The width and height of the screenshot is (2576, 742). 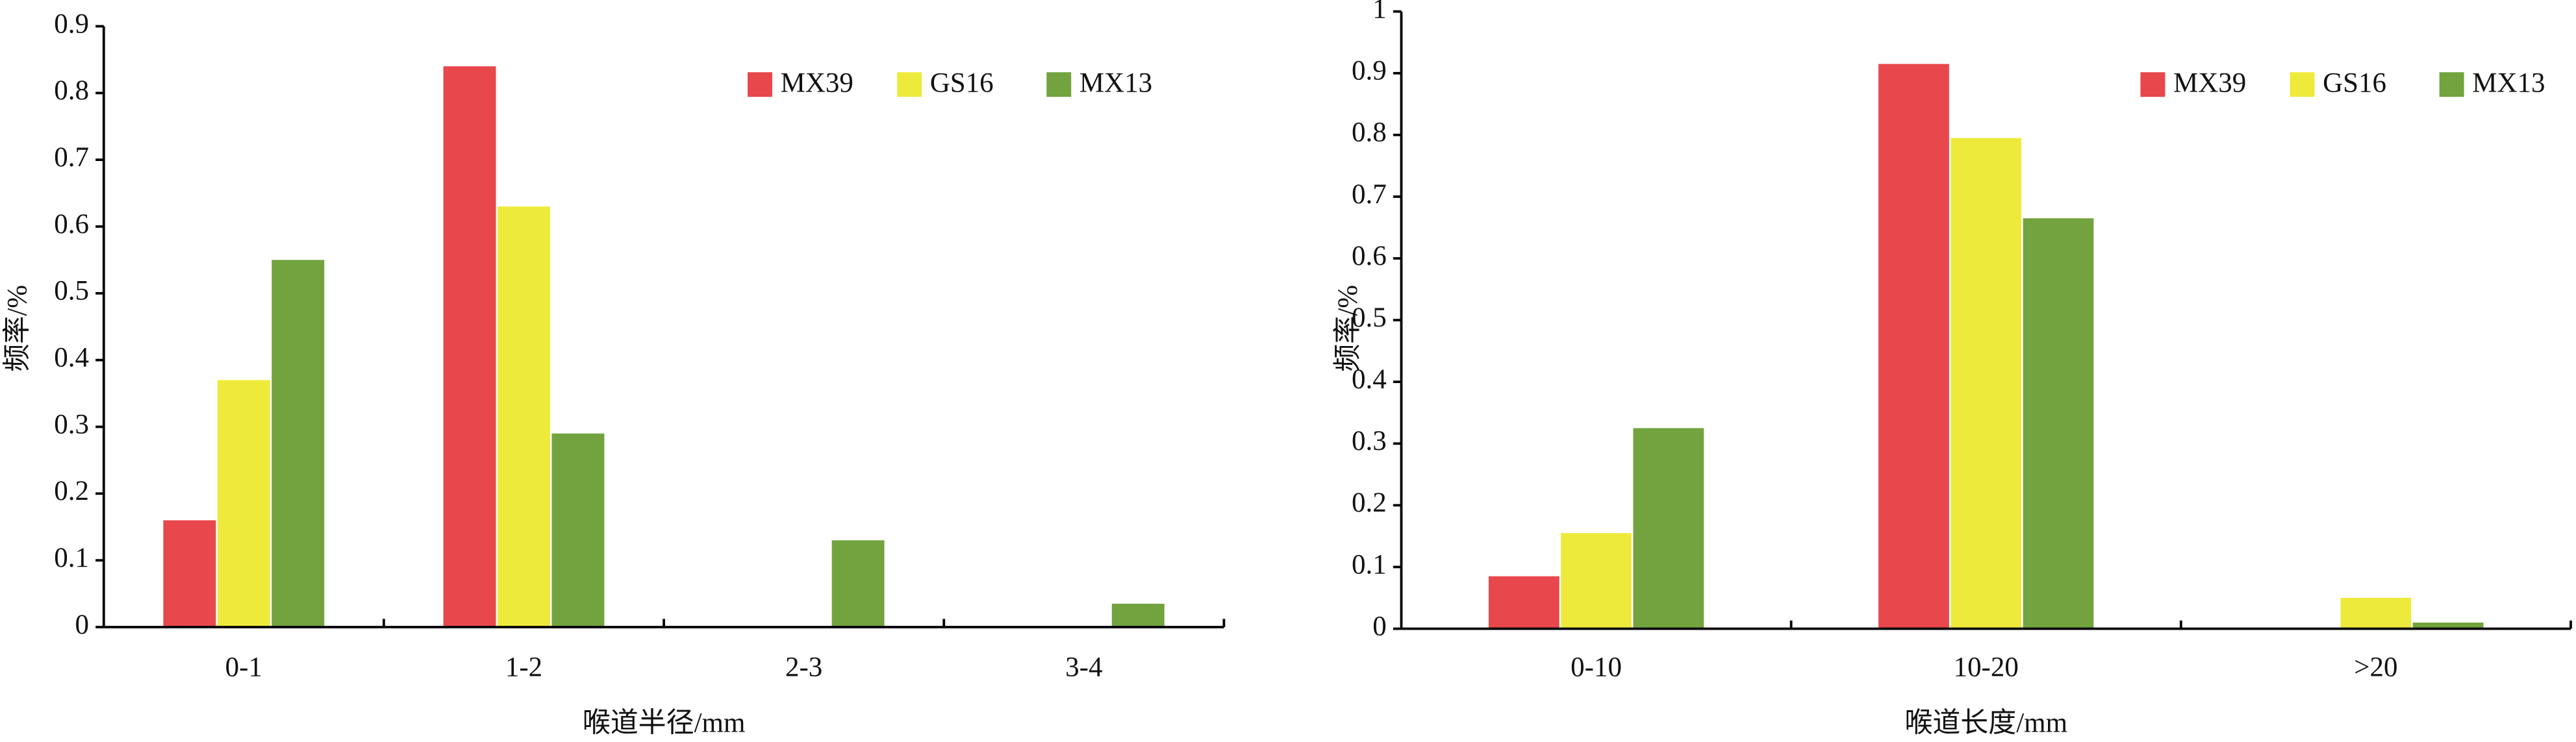 I want to click on x-tick-label: 2-3, so click(x=804, y=667).